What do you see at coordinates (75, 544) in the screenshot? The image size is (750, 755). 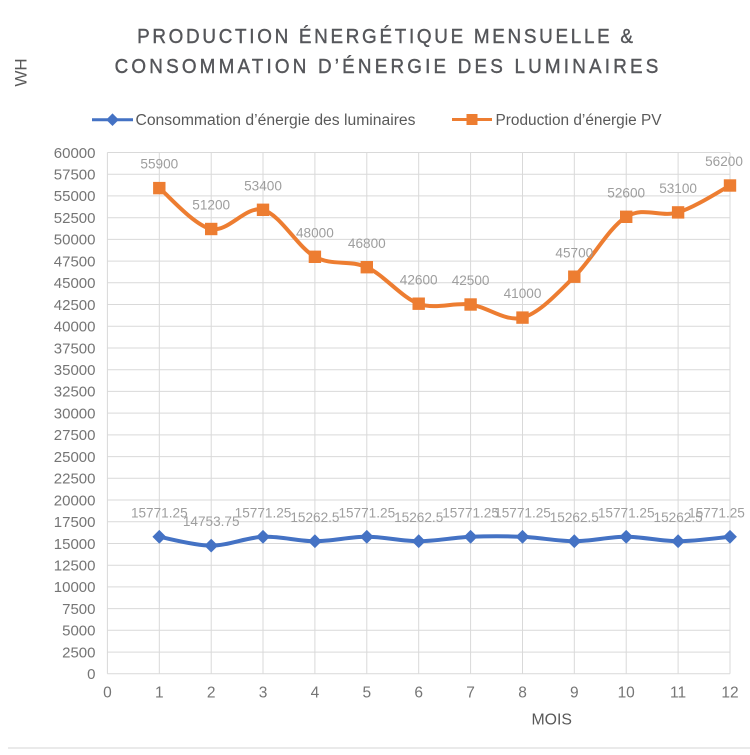 I see `svg-text: 15000` at bounding box center [75, 544].